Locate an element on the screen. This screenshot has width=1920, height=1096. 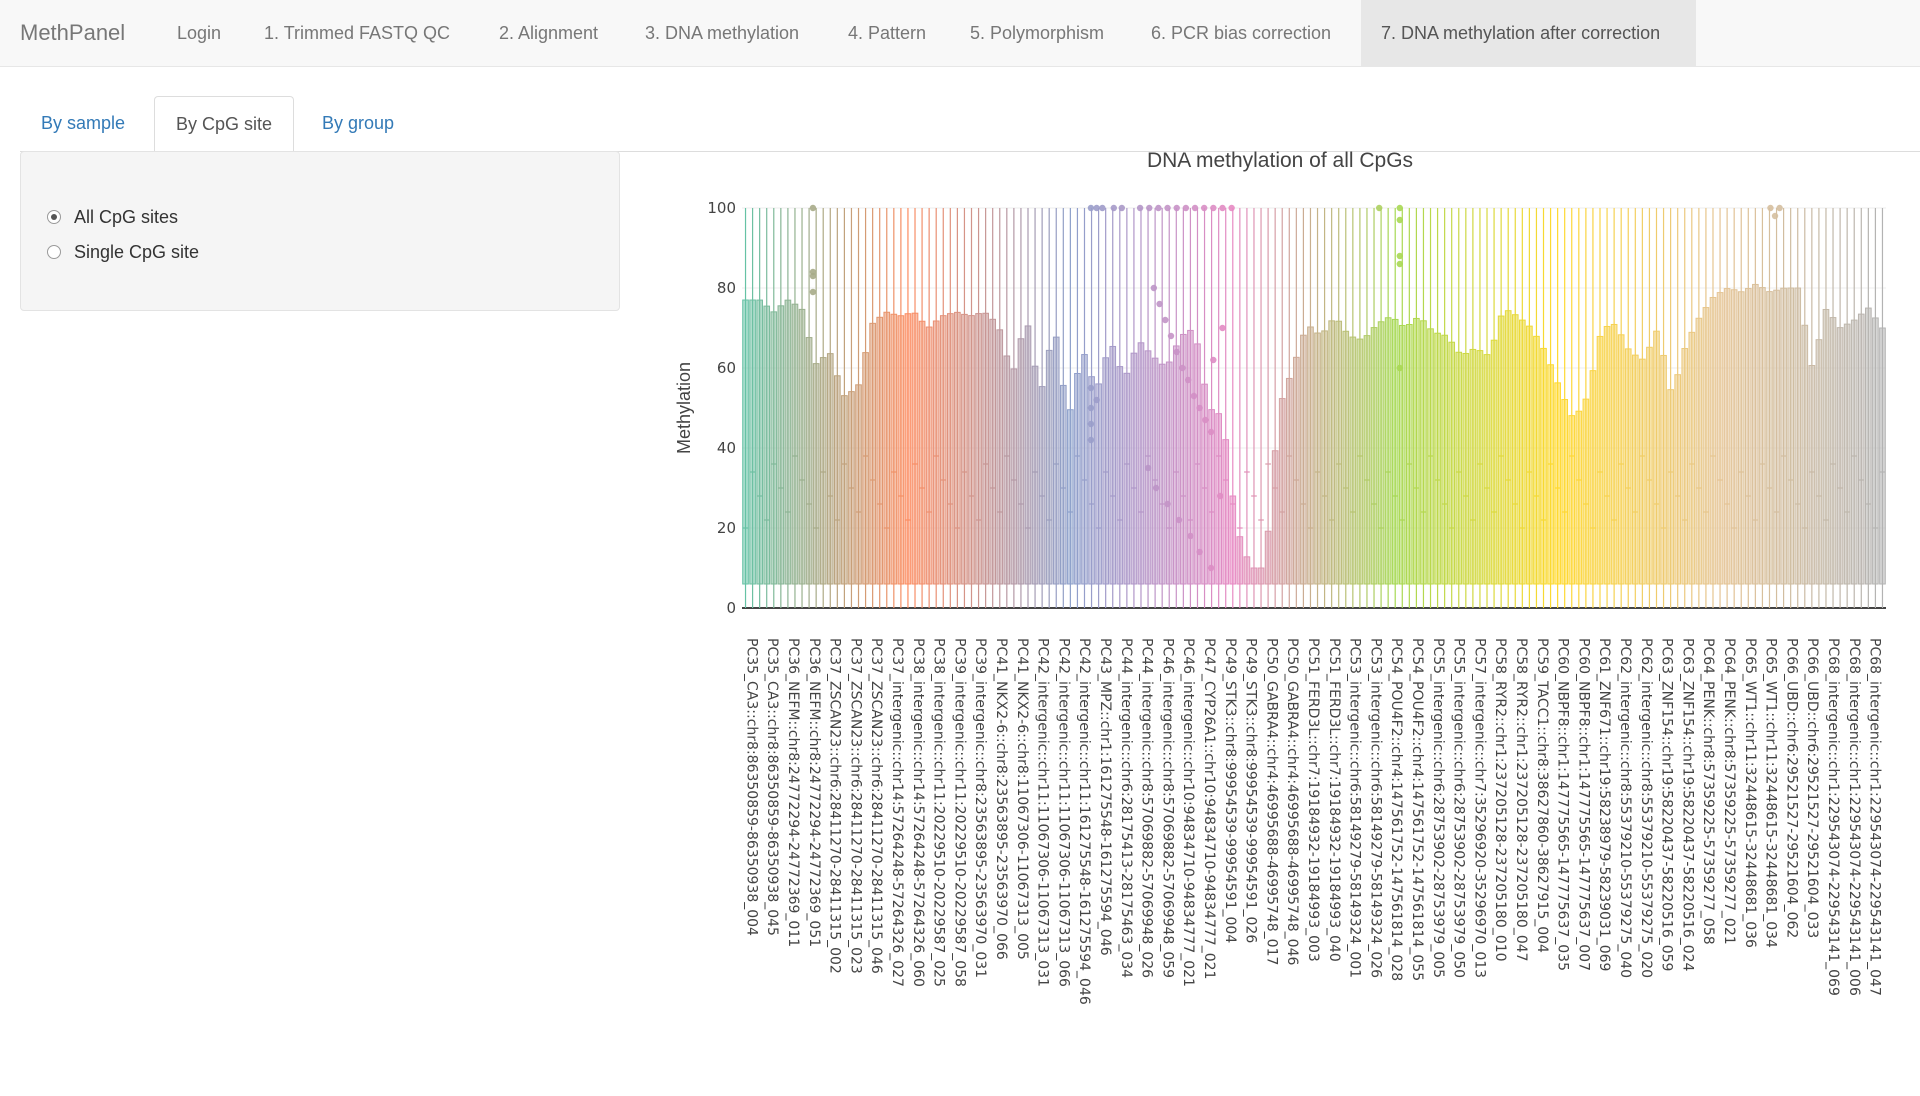
nav-alignment: 2. Alignment is located at coordinates (549, 33).